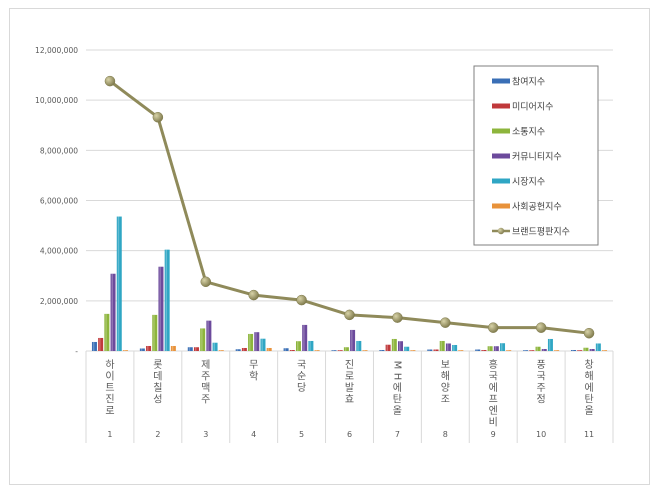 The height and width of the screenshot is (493, 660). I want to click on x-category-label: 국순당, so click(301, 376).